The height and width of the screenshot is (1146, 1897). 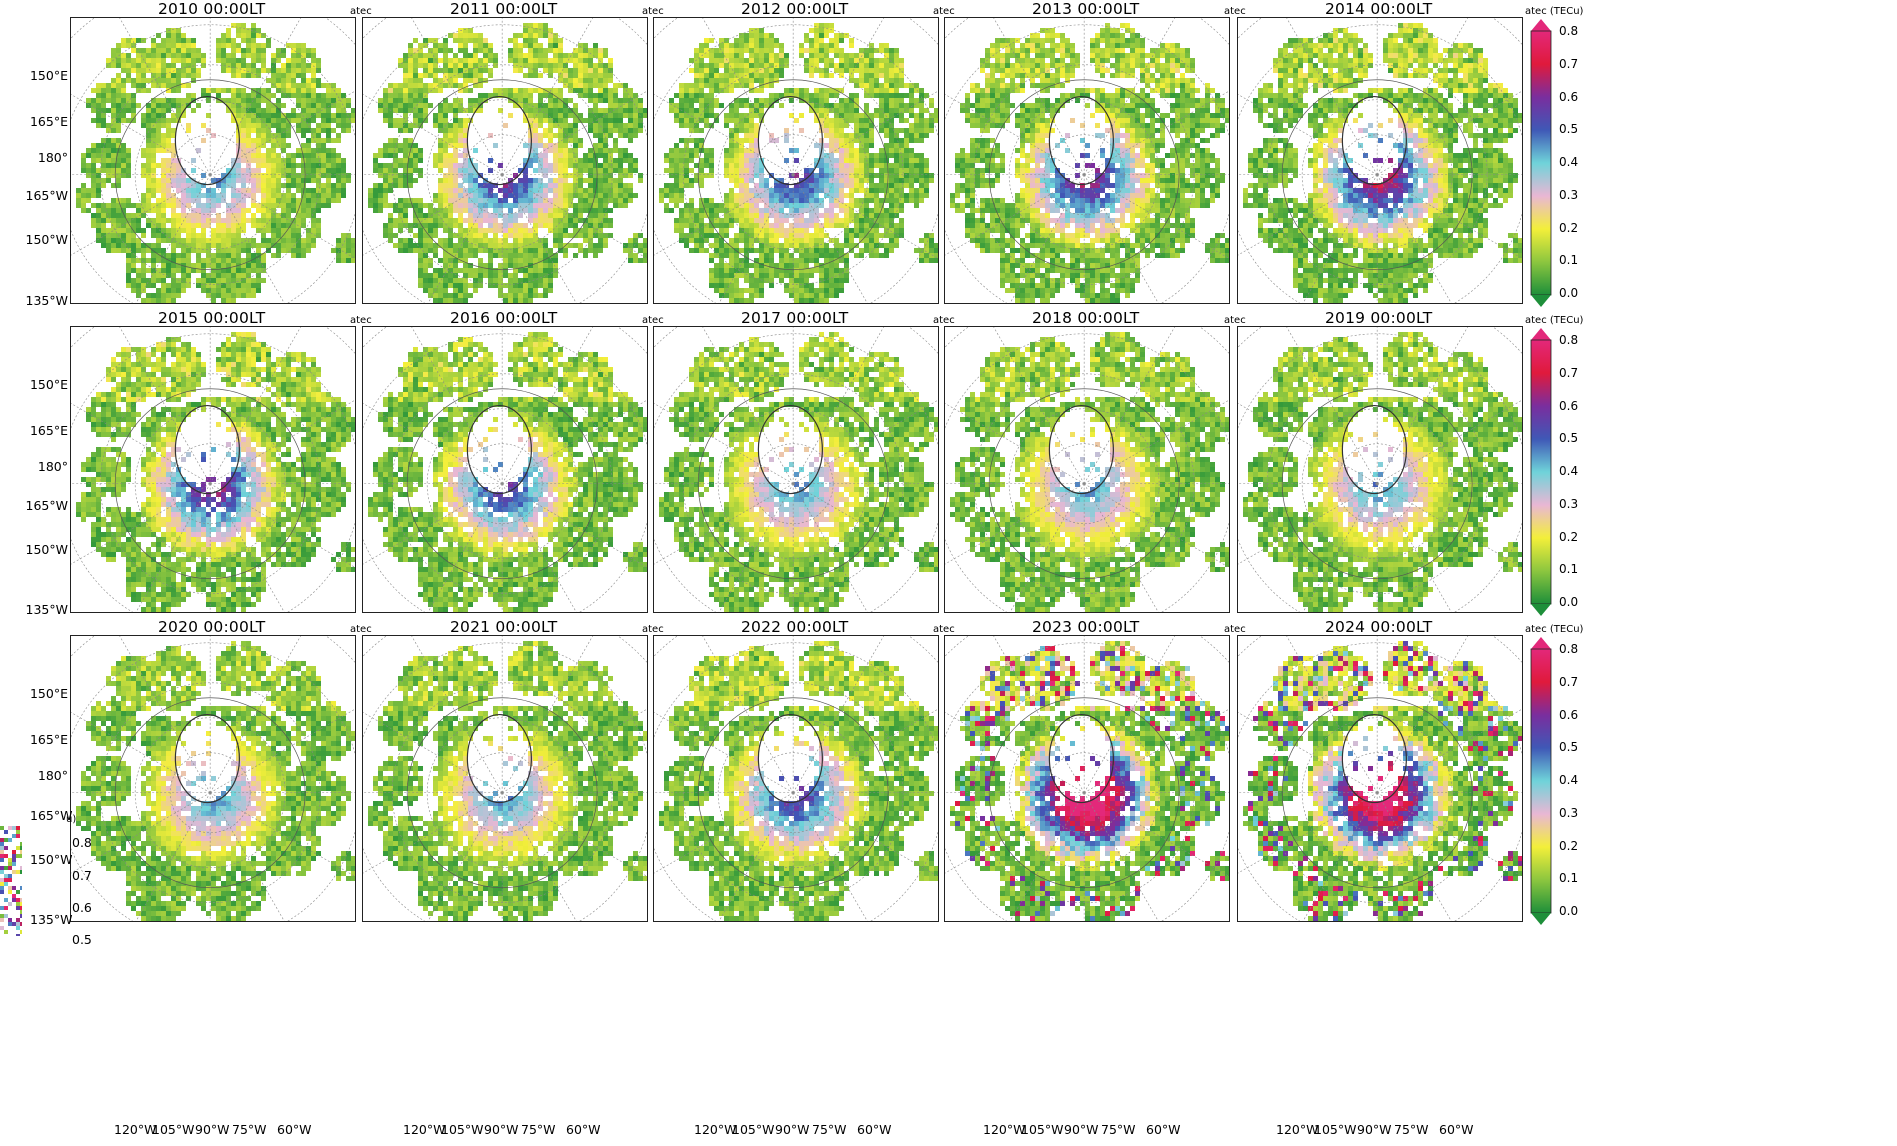 I want to click on map-panel-2017, so click(x=796, y=469).